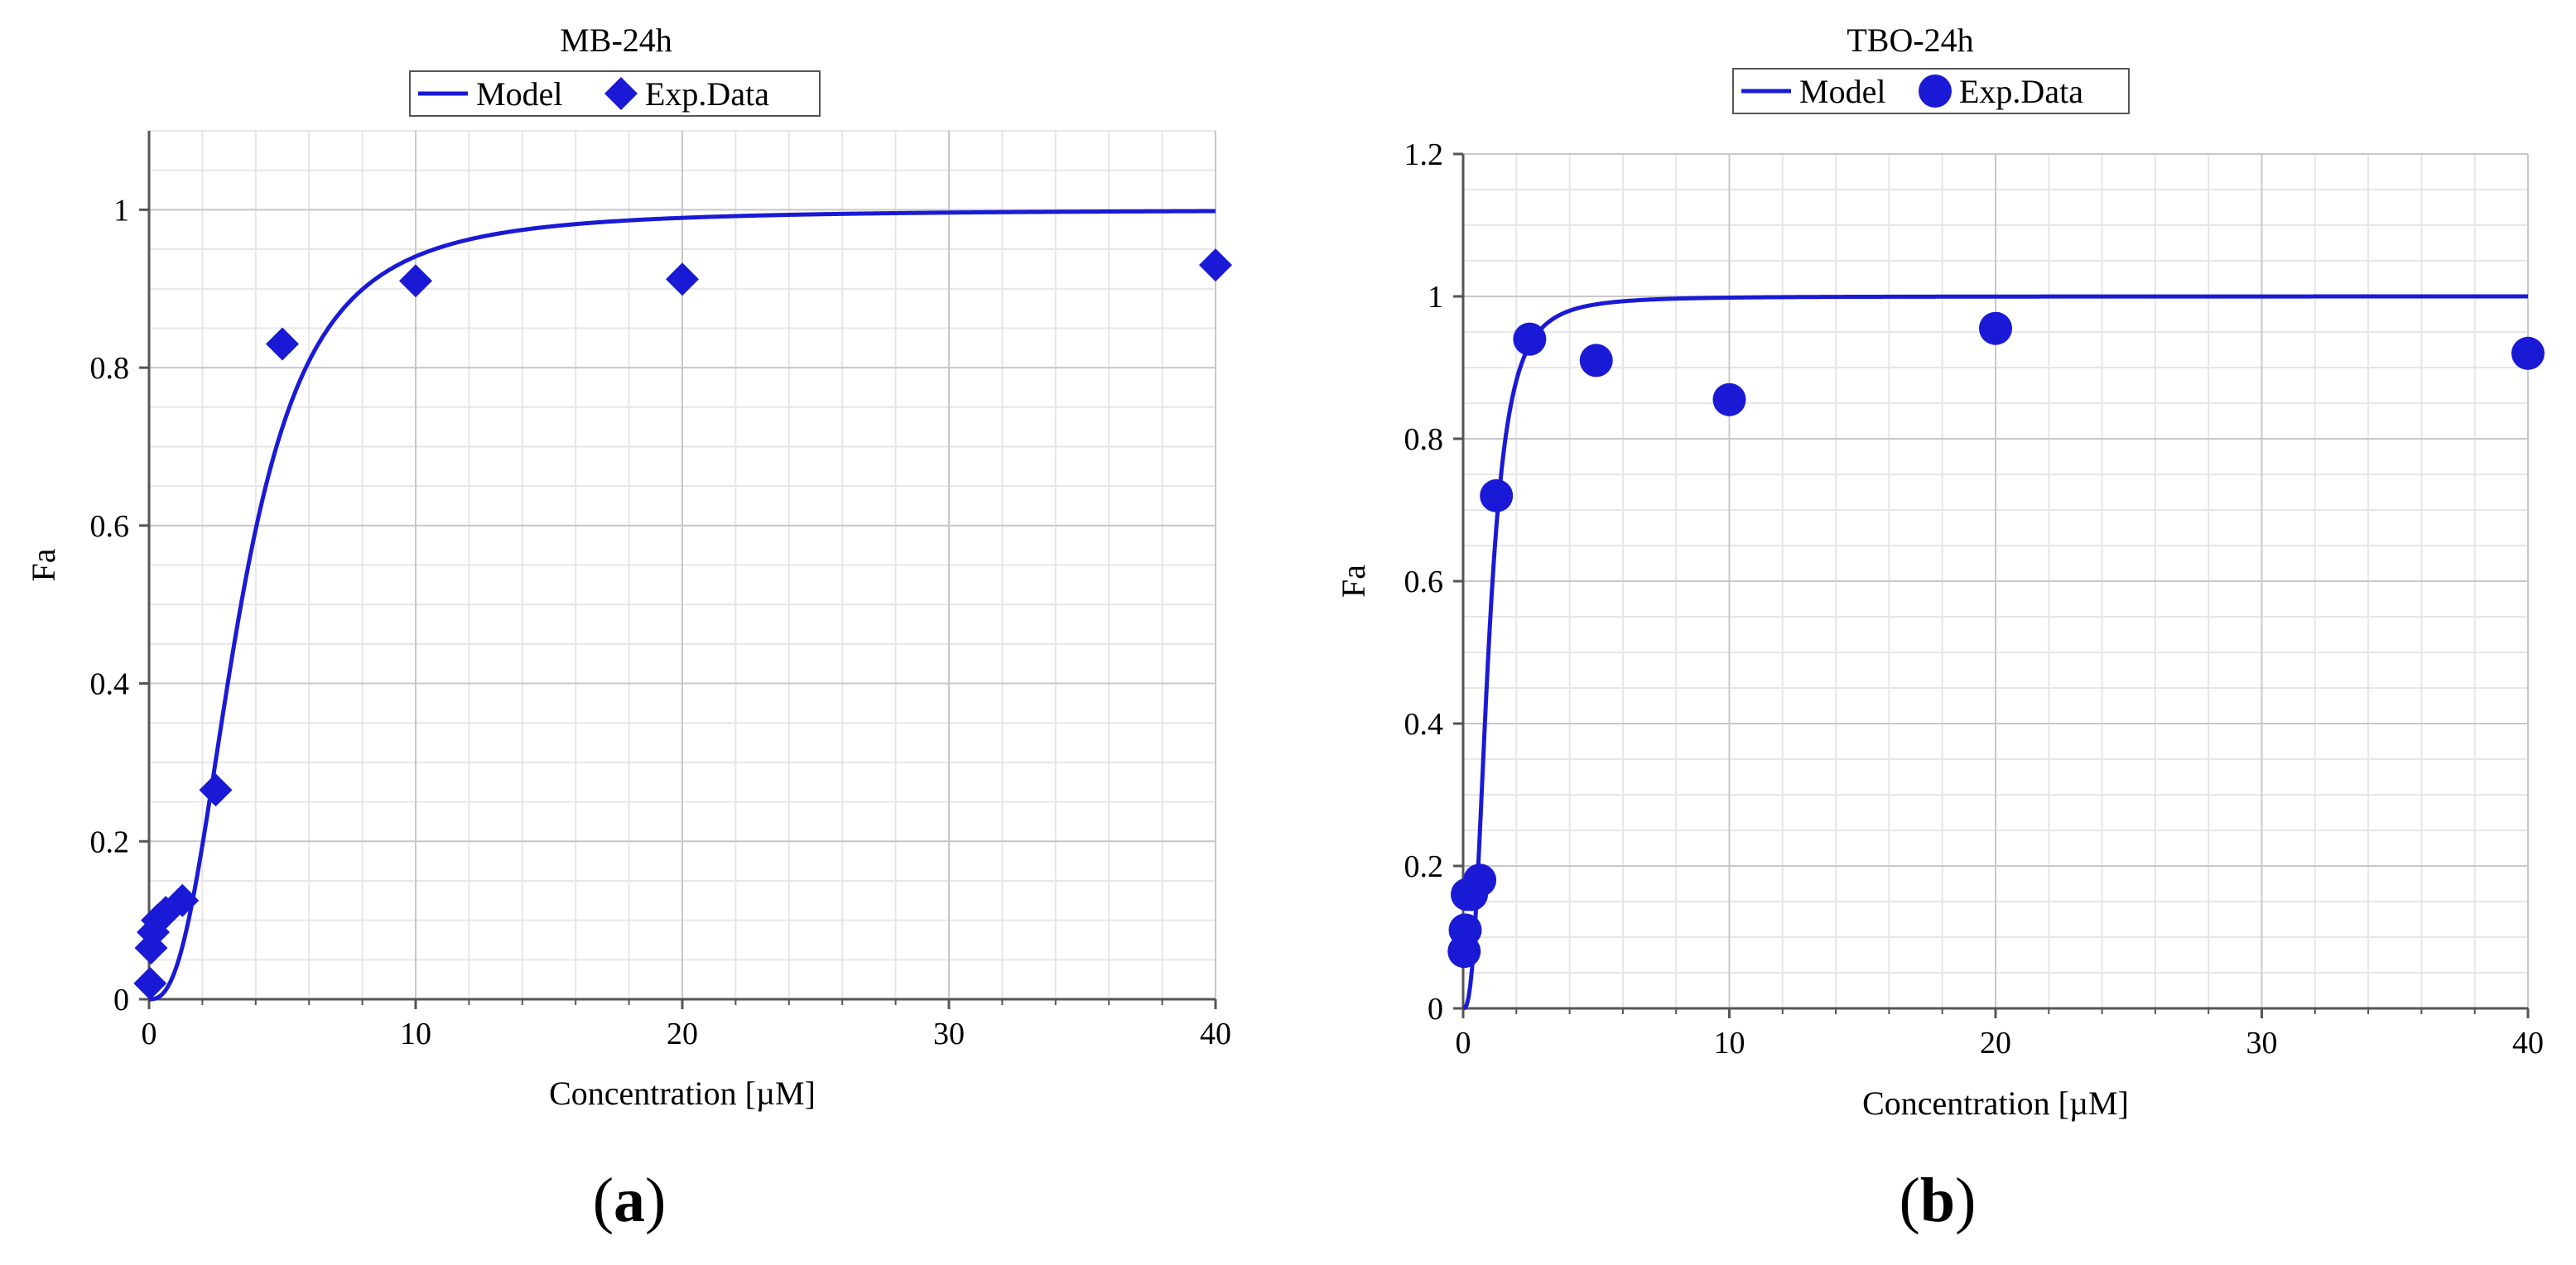 Image resolution: width=2576 pixels, height=1265 pixels. What do you see at coordinates (630, 1200) in the screenshot?
I see `panel-caption-a: (a)` at bounding box center [630, 1200].